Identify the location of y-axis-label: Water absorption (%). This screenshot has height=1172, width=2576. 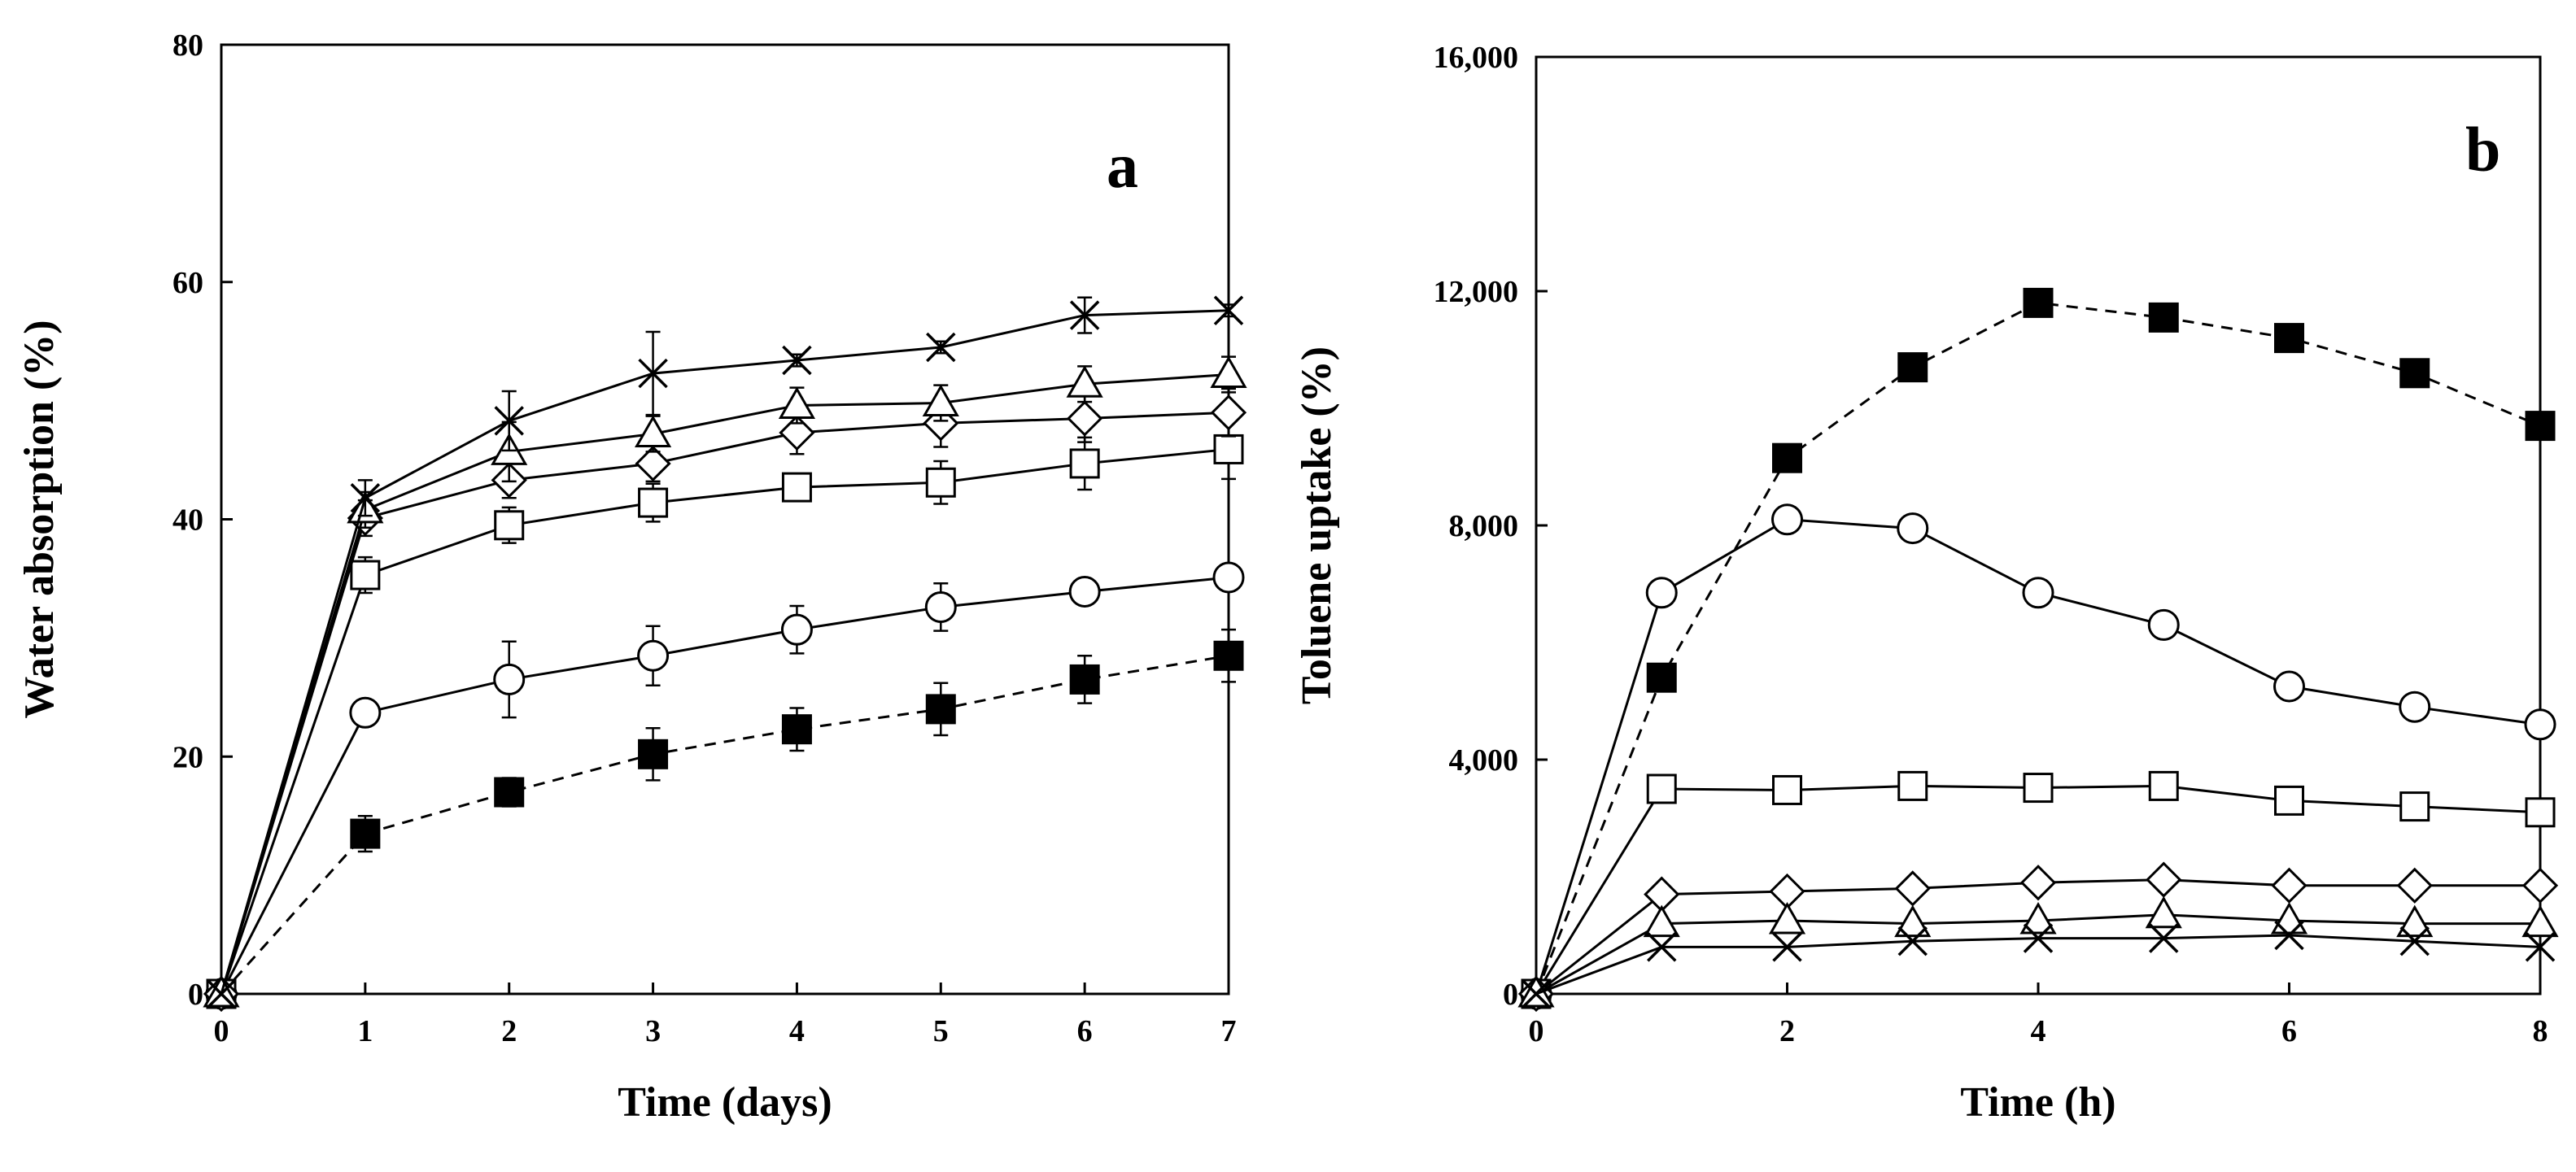
(39, 519).